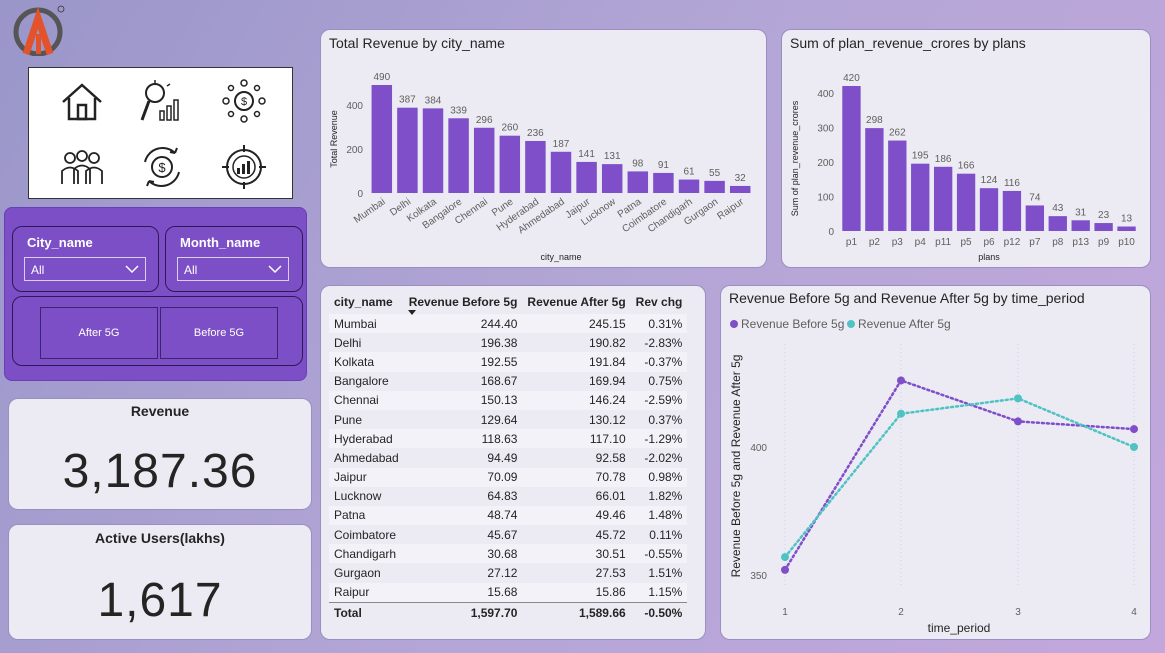 This screenshot has width=1165, height=653. Describe the element at coordinates (85, 269) in the screenshot. I see `city-dropdown: All` at that location.